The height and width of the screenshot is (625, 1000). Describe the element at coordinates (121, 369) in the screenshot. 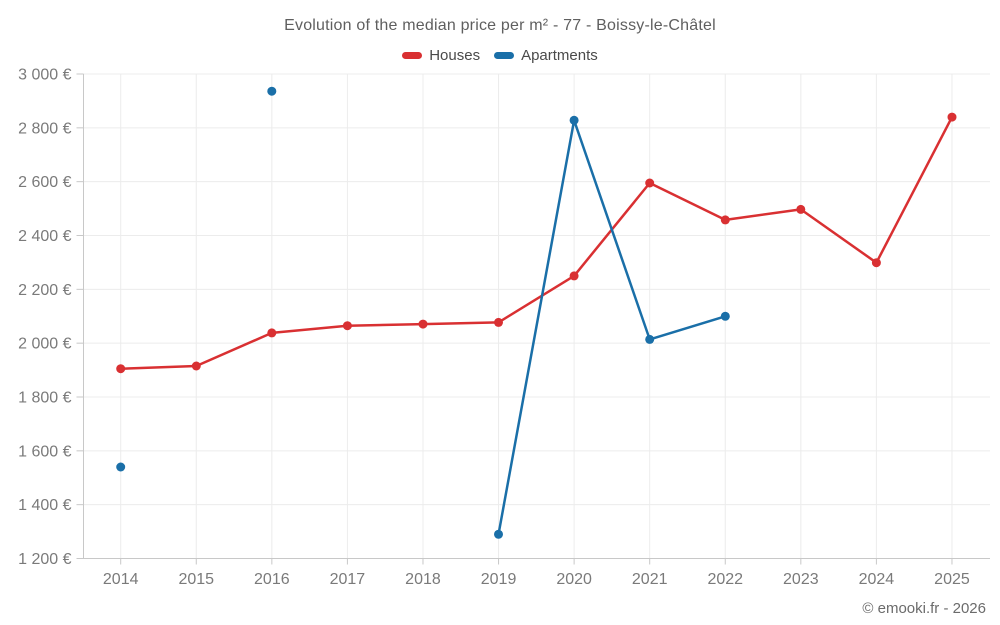

I see `data-point-houses-2014` at that location.